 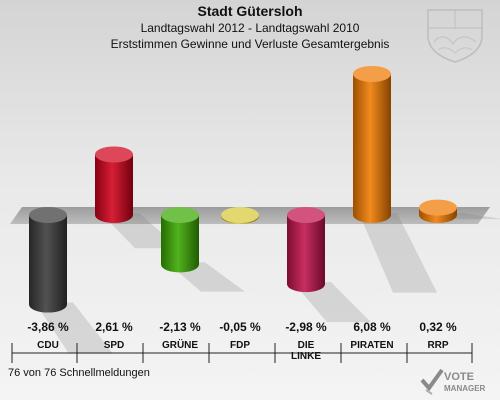 What do you see at coordinates (114, 345) in the screenshot?
I see `category-label: SPD` at bounding box center [114, 345].